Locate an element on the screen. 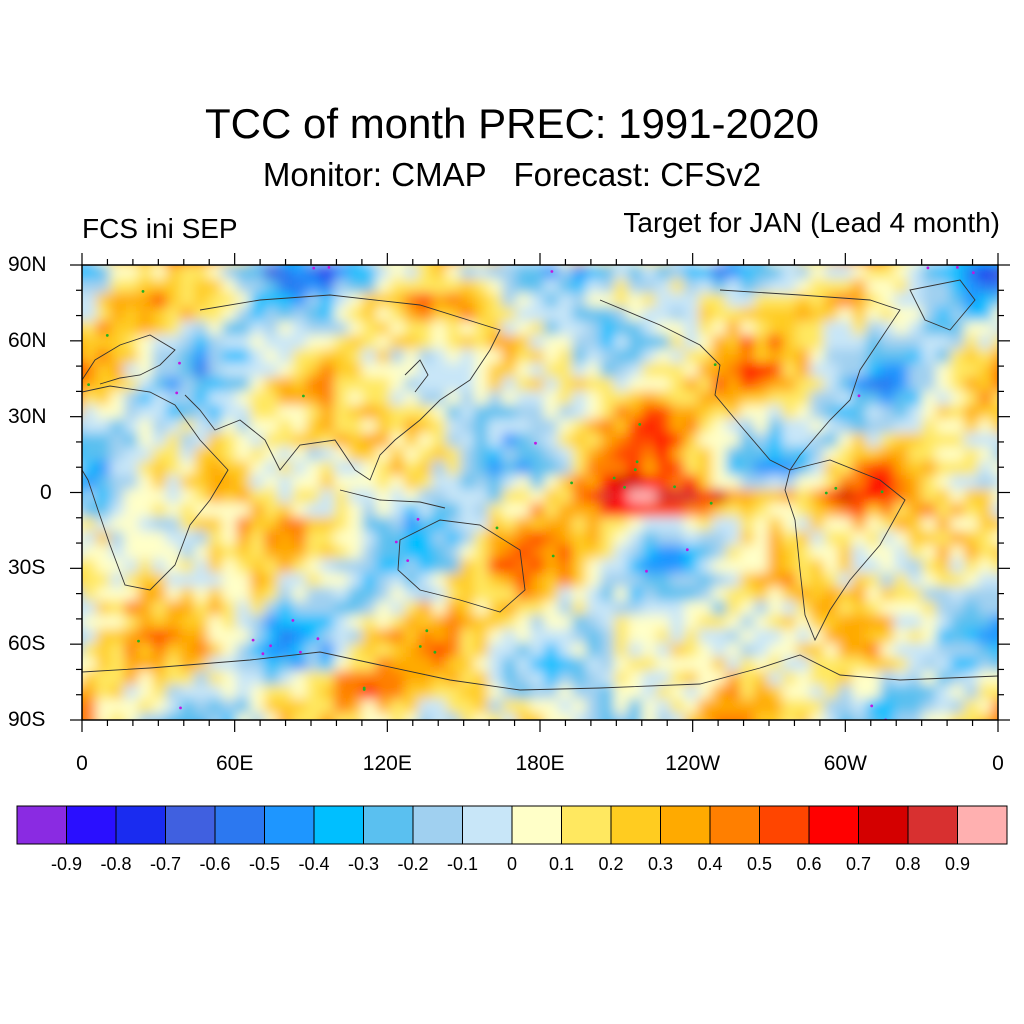 Image resolution: width=1024 pixels, height=1024 pixels. colorbar-swatch is located at coordinates (635, 825).